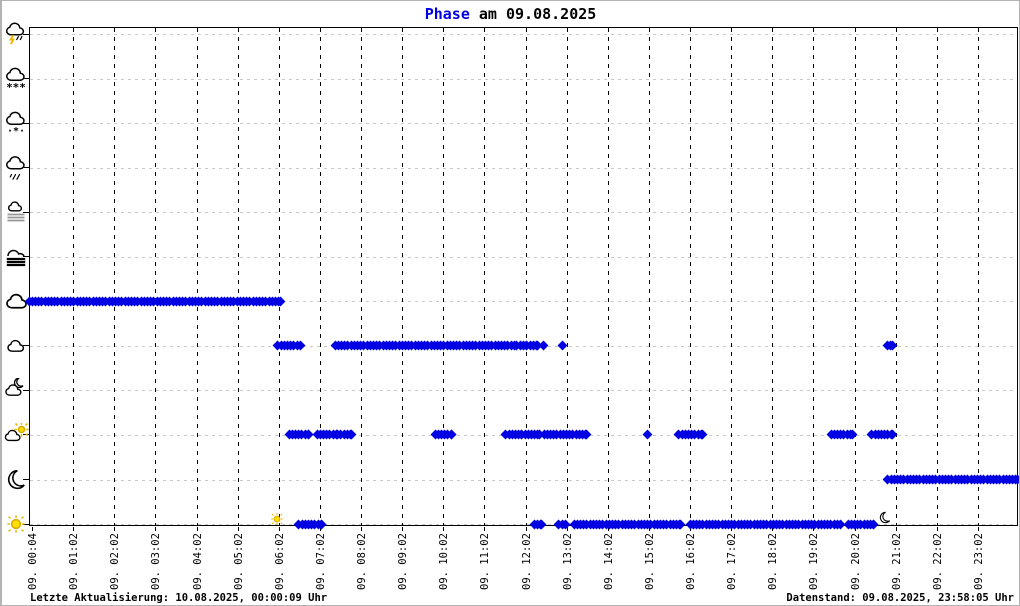 The height and width of the screenshot is (606, 1020). What do you see at coordinates (33, 561) in the screenshot?
I see `x-tick-label: 09. 00:04` at bounding box center [33, 561].